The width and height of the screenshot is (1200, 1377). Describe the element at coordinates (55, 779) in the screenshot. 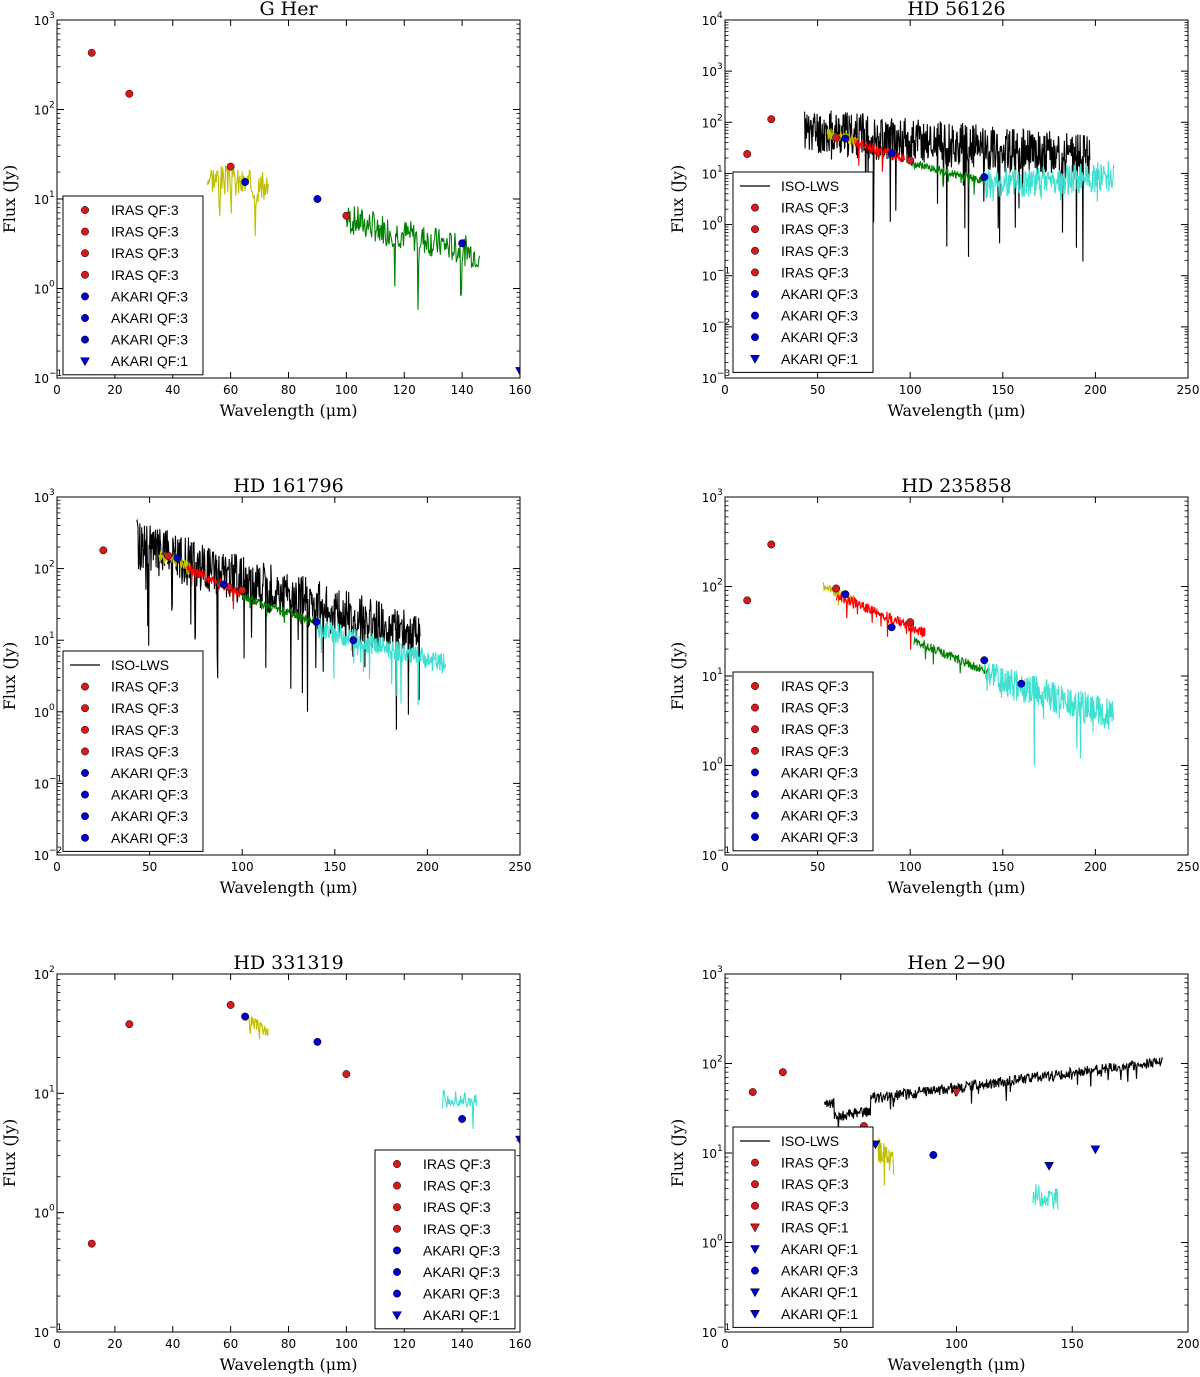

I see `y-tick-exponent: −1` at that location.